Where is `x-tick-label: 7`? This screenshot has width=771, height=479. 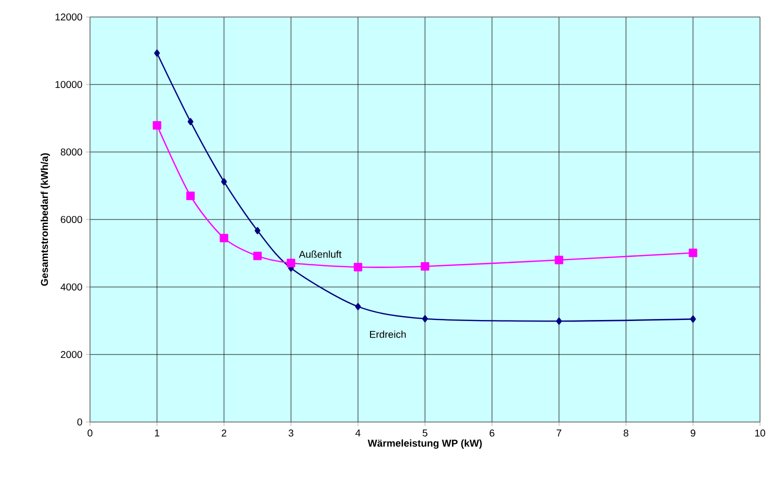 x-tick-label: 7 is located at coordinates (559, 433).